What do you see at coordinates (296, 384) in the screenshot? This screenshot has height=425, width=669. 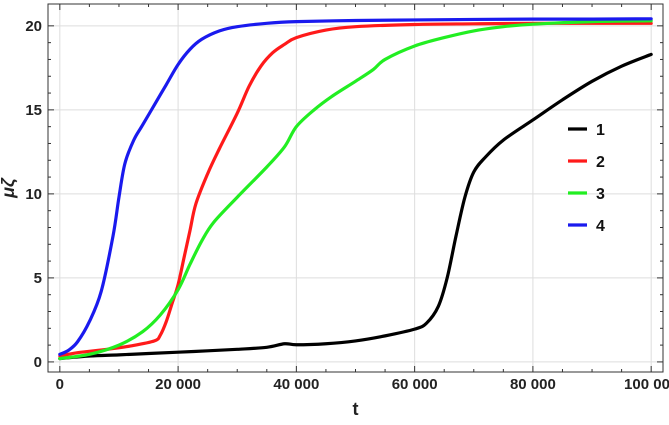 I see `x-tick-label: 40 000` at bounding box center [296, 384].